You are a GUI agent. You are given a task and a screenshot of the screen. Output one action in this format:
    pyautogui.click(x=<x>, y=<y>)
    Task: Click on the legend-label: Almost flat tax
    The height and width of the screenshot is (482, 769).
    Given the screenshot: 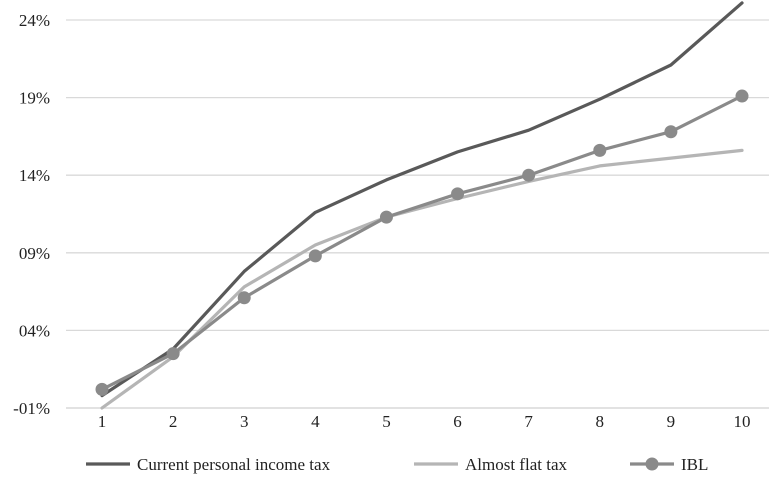 What is the action you would take?
    pyautogui.click(x=516, y=464)
    